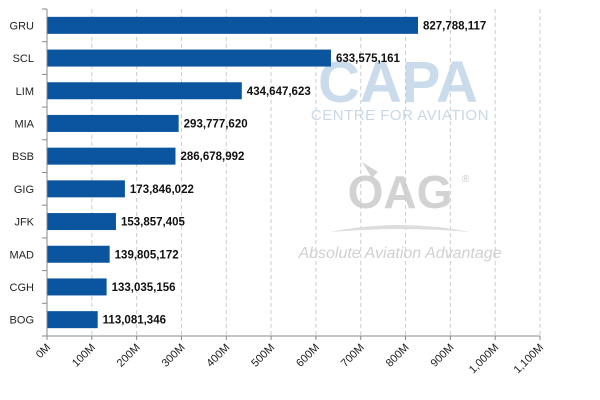  Describe the element at coordinates (72, 320) in the screenshot. I see `bar-bog` at that location.